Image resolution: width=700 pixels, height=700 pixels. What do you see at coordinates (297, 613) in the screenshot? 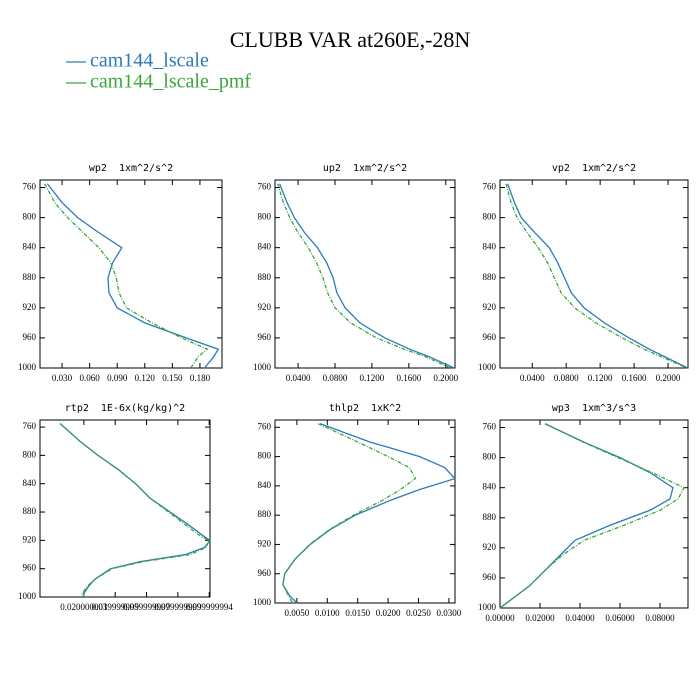
I see `x-tick-label: 0.0050` at bounding box center [297, 613].